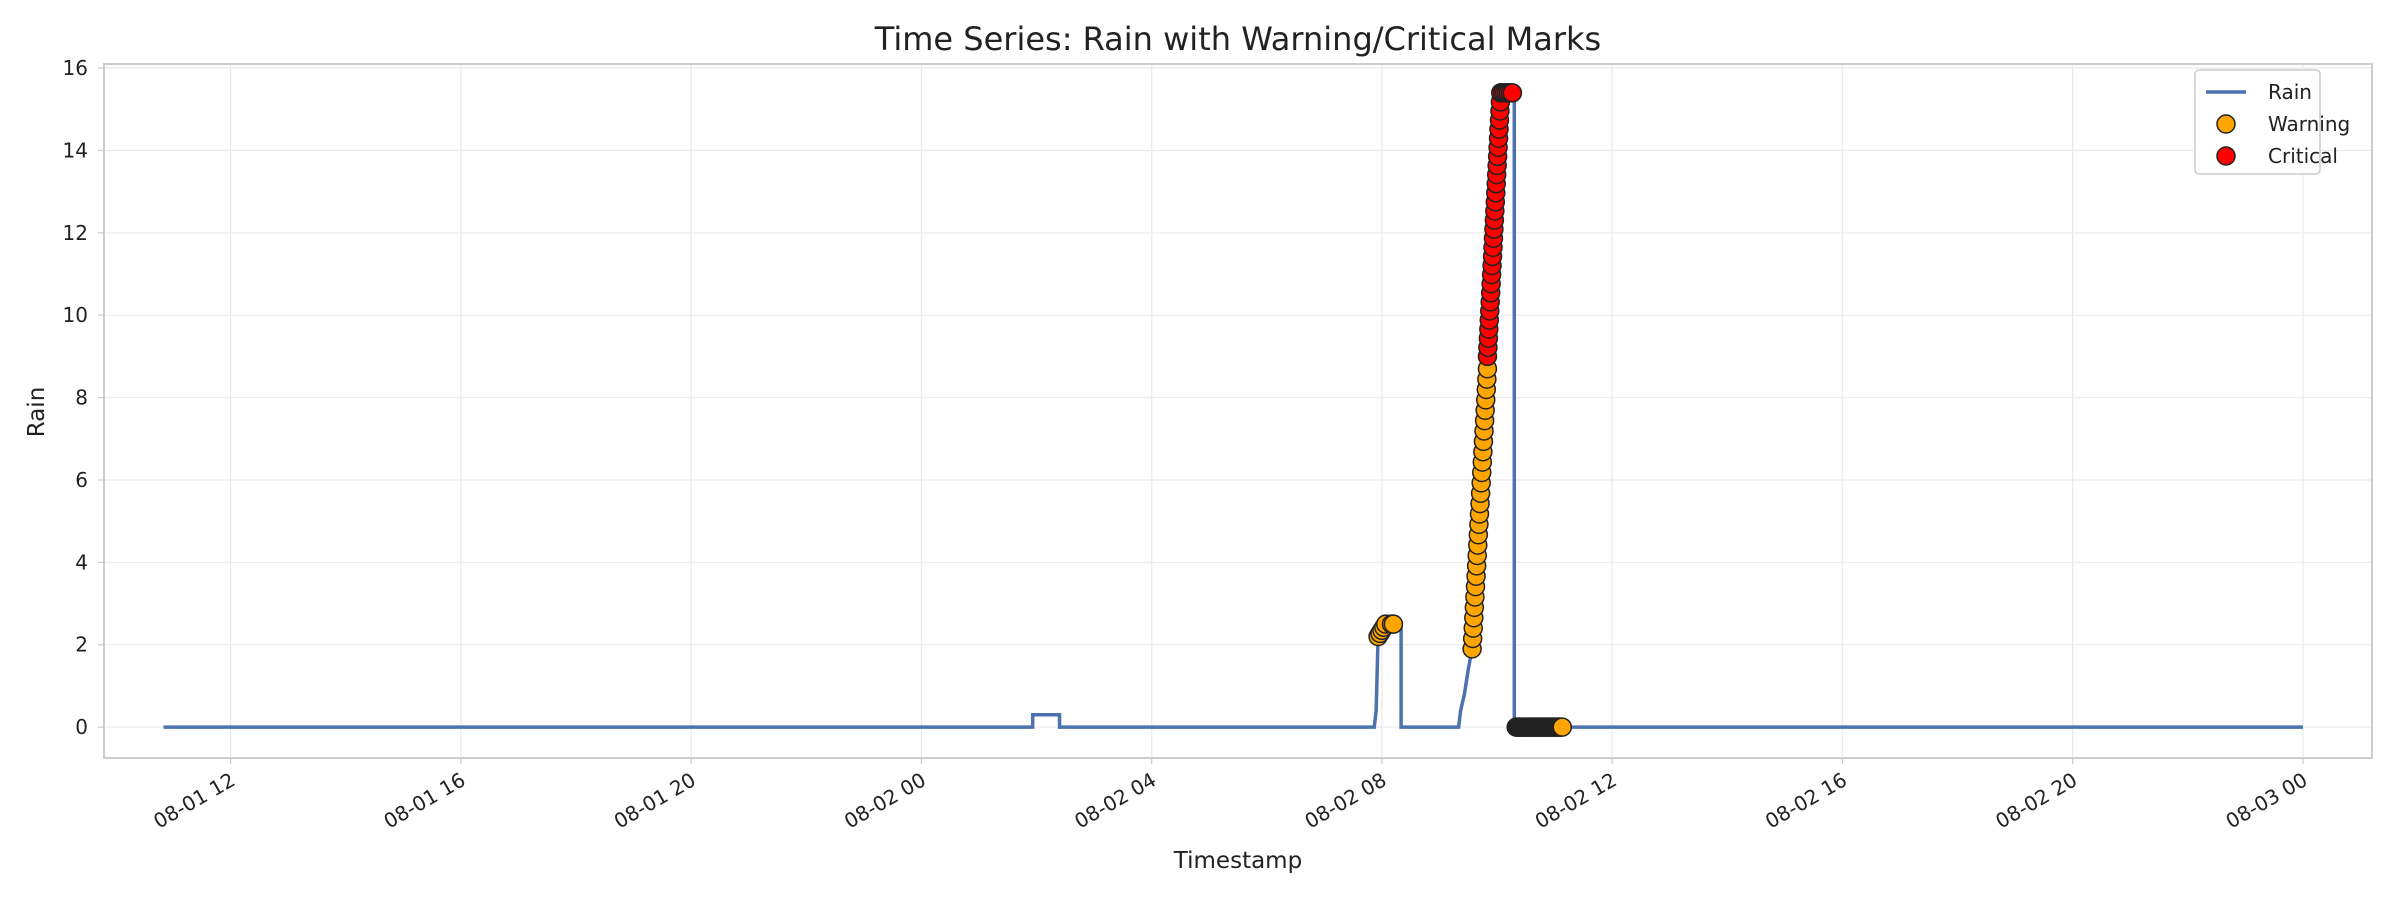  Describe the element at coordinates (2036, 801) in the screenshot. I see `x-tick-label: 08-02 20` at that location.